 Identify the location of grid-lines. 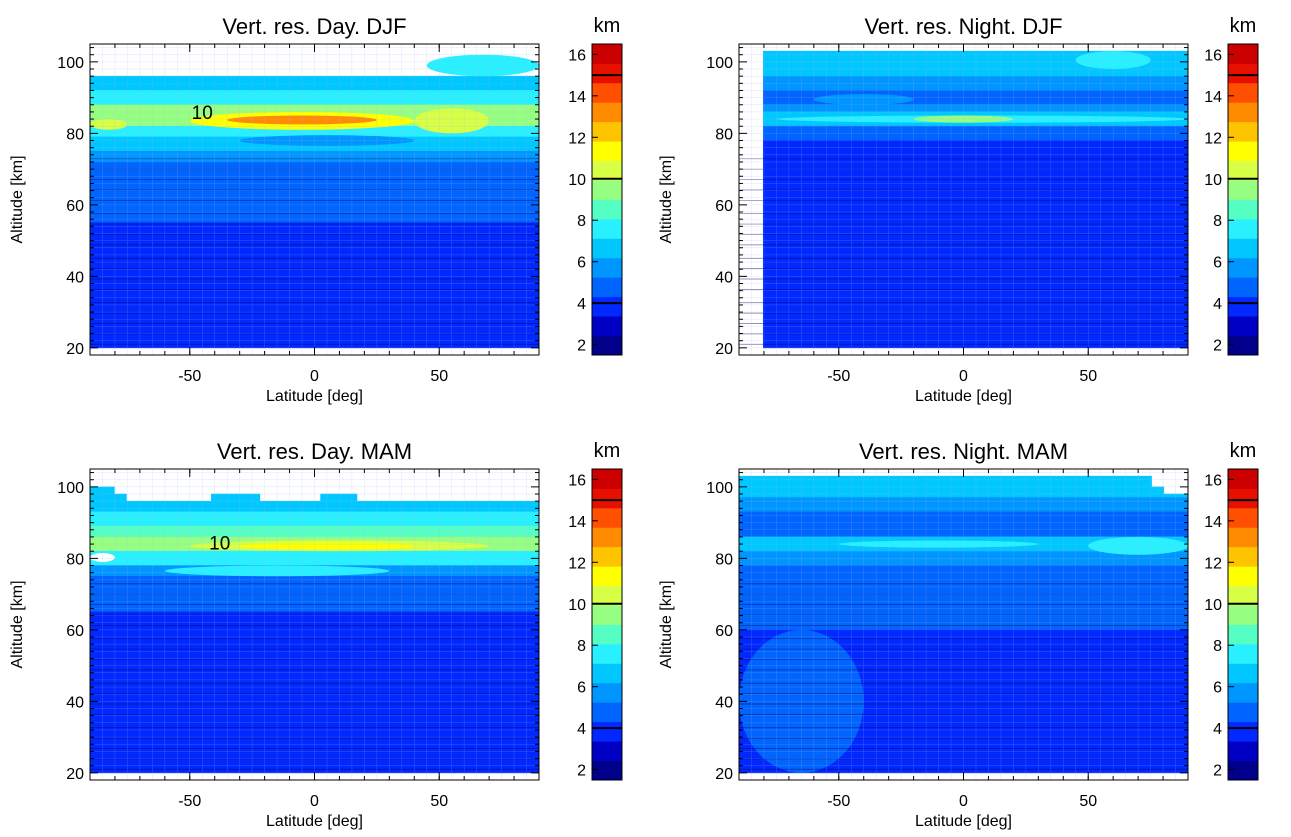
(314, 199).